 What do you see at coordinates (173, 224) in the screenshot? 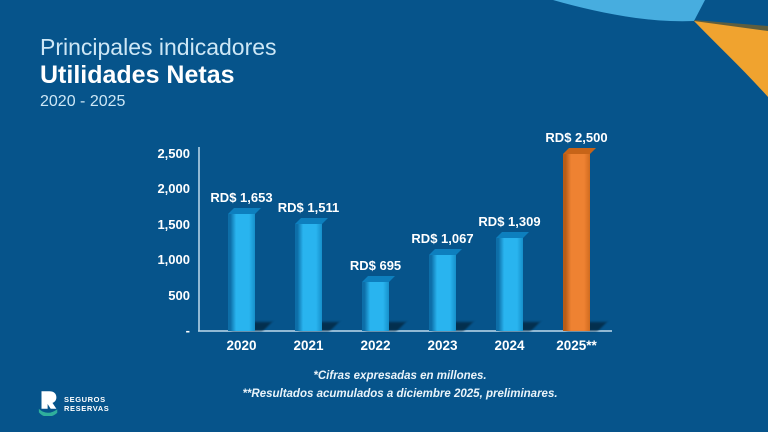
I see `y-tick-label: 1,500` at bounding box center [173, 224].